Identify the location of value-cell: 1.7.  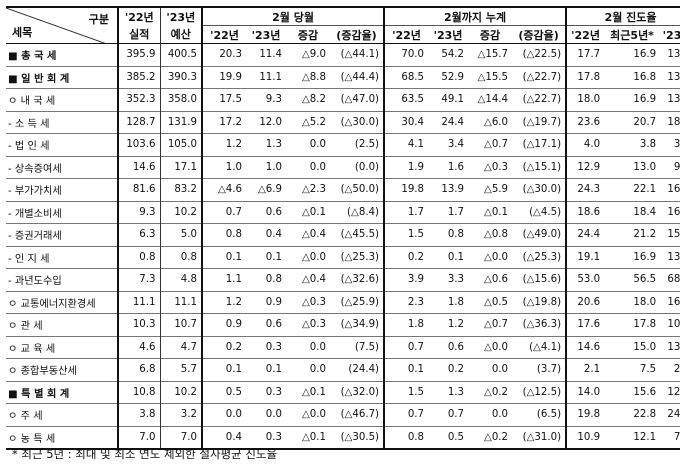
(456, 212).